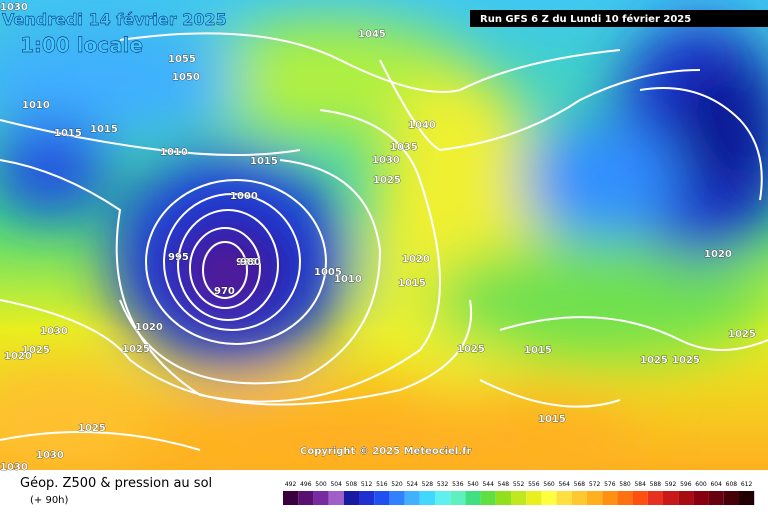  What do you see at coordinates (186, 77) in the screenshot?
I see `isobar-label: 1050` at bounding box center [186, 77].